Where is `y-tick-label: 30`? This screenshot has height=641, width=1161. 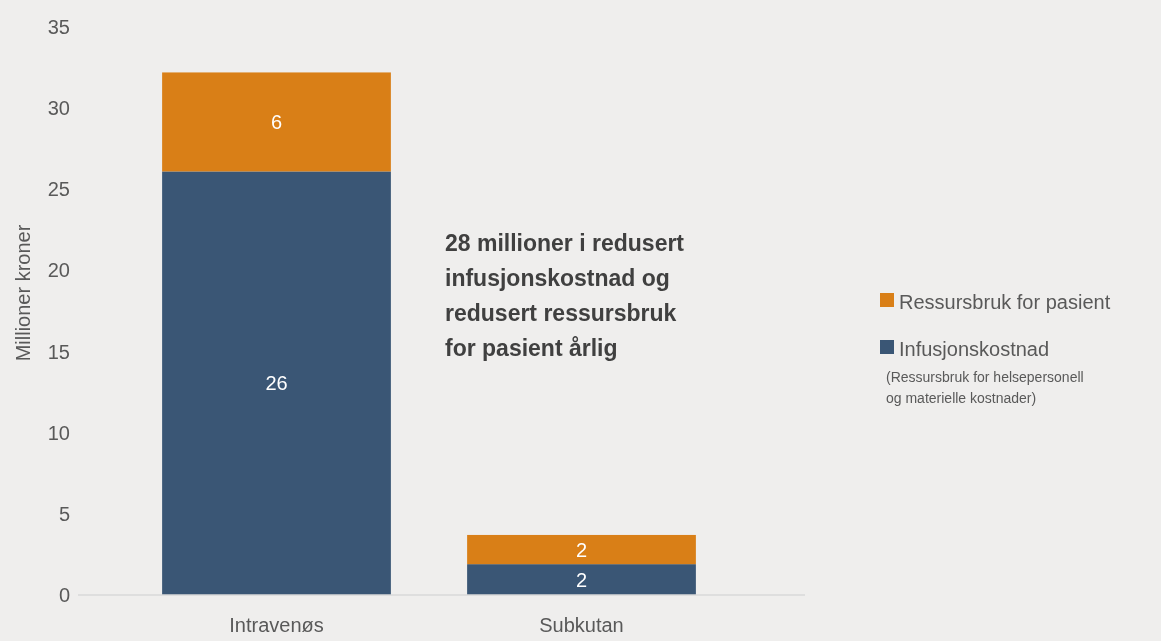
y-tick-label: 30 is located at coordinates (58, 108).